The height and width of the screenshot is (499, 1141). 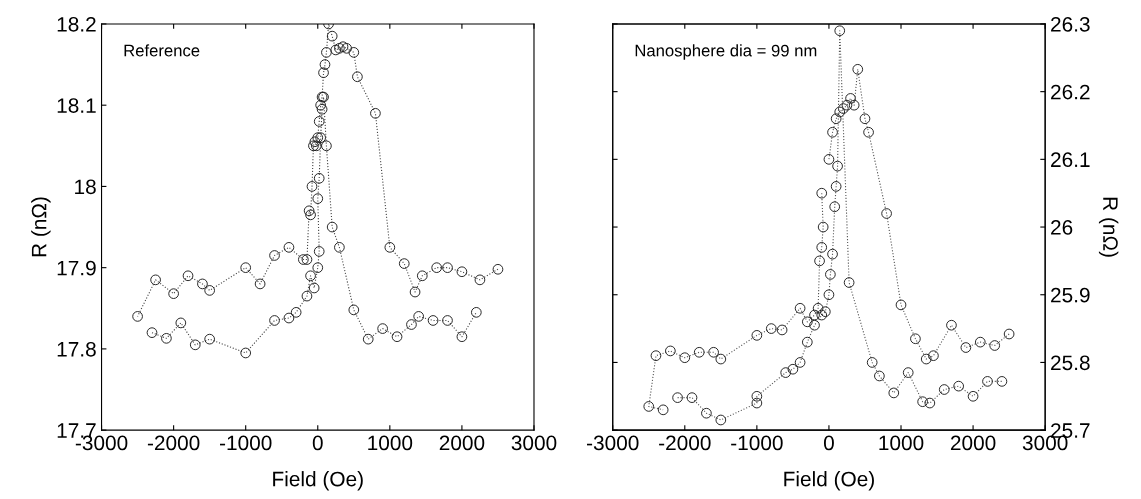 I want to click on y2-tick-label: 26.1, so click(x=1070, y=160).